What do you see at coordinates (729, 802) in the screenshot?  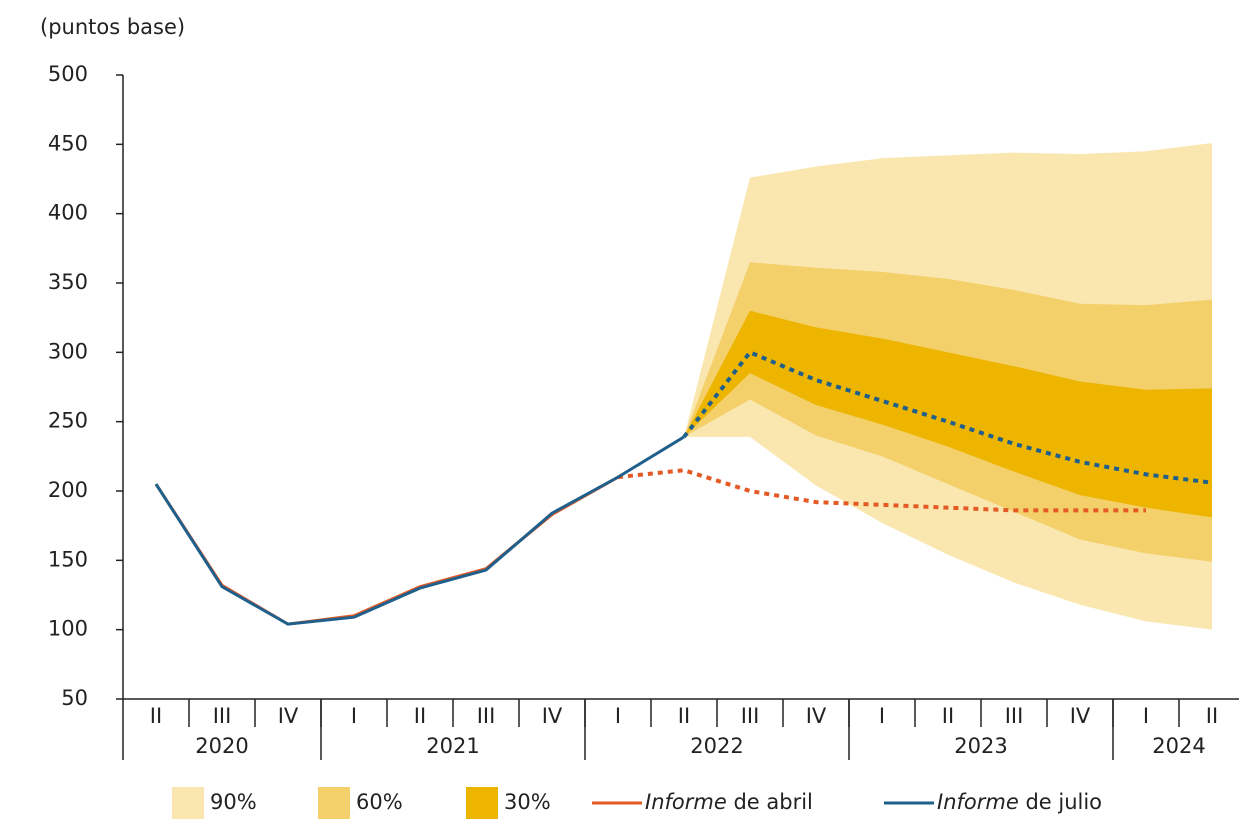 I see `legend-label: Informe de abril` at bounding box center [729, 802].